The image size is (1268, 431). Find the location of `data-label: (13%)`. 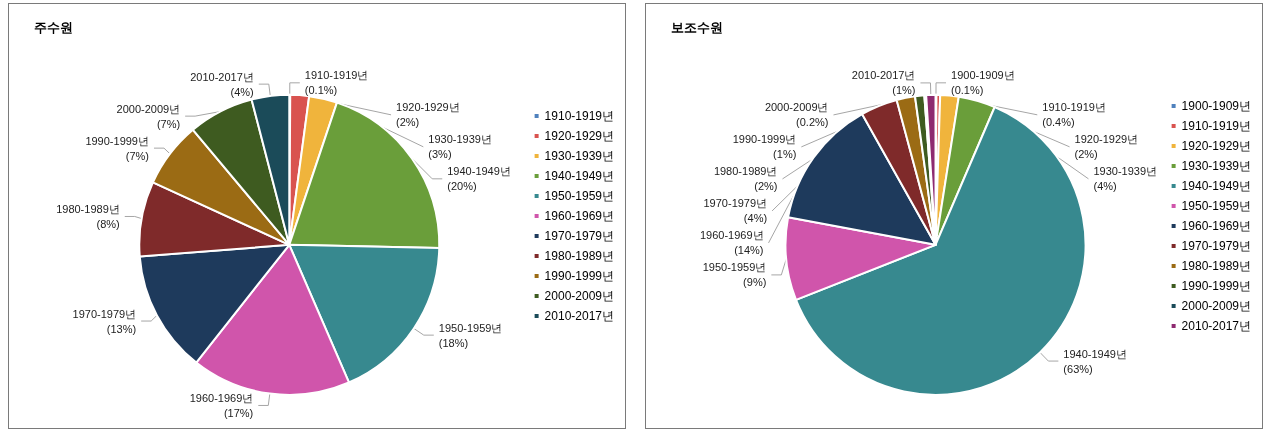

data-label: (13%) is located at coordinates (121, 328).